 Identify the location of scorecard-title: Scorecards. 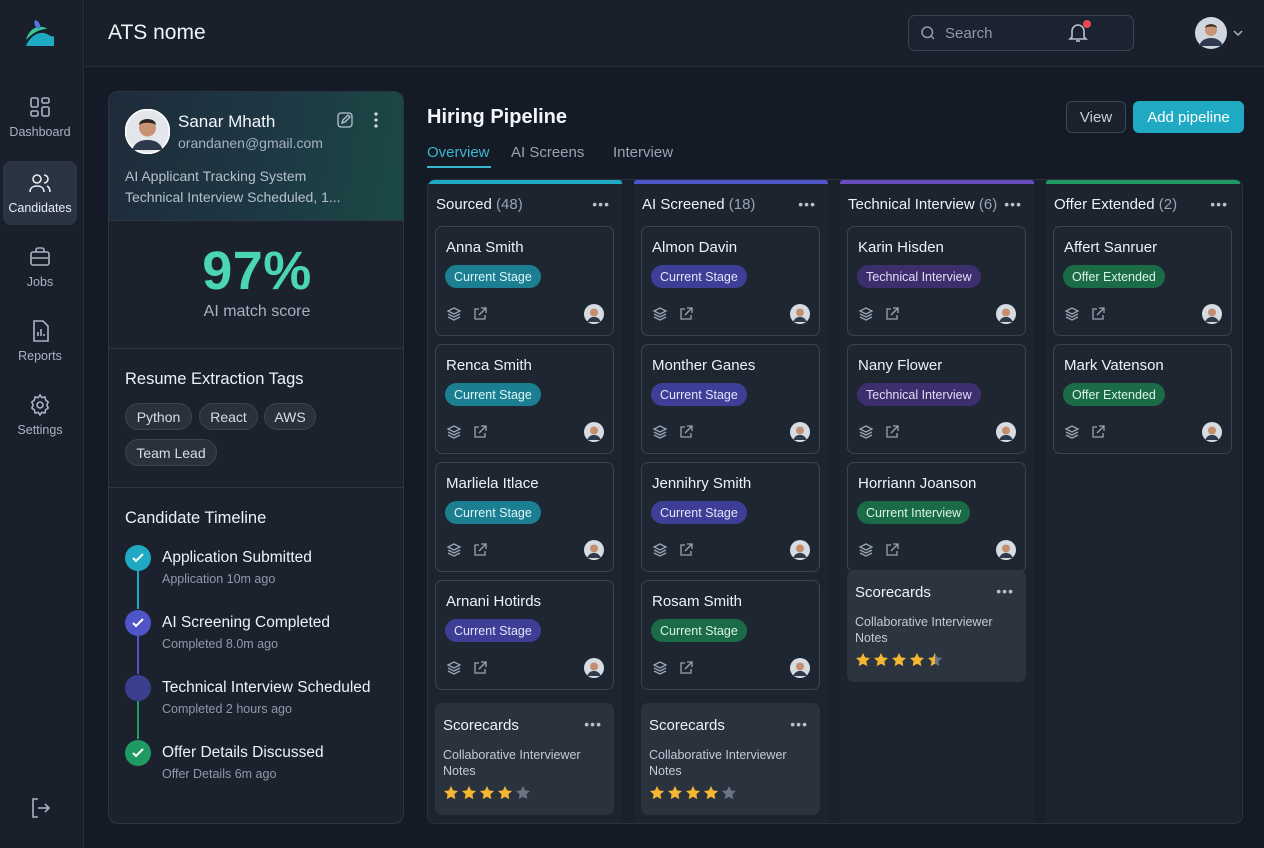
(481, 725).